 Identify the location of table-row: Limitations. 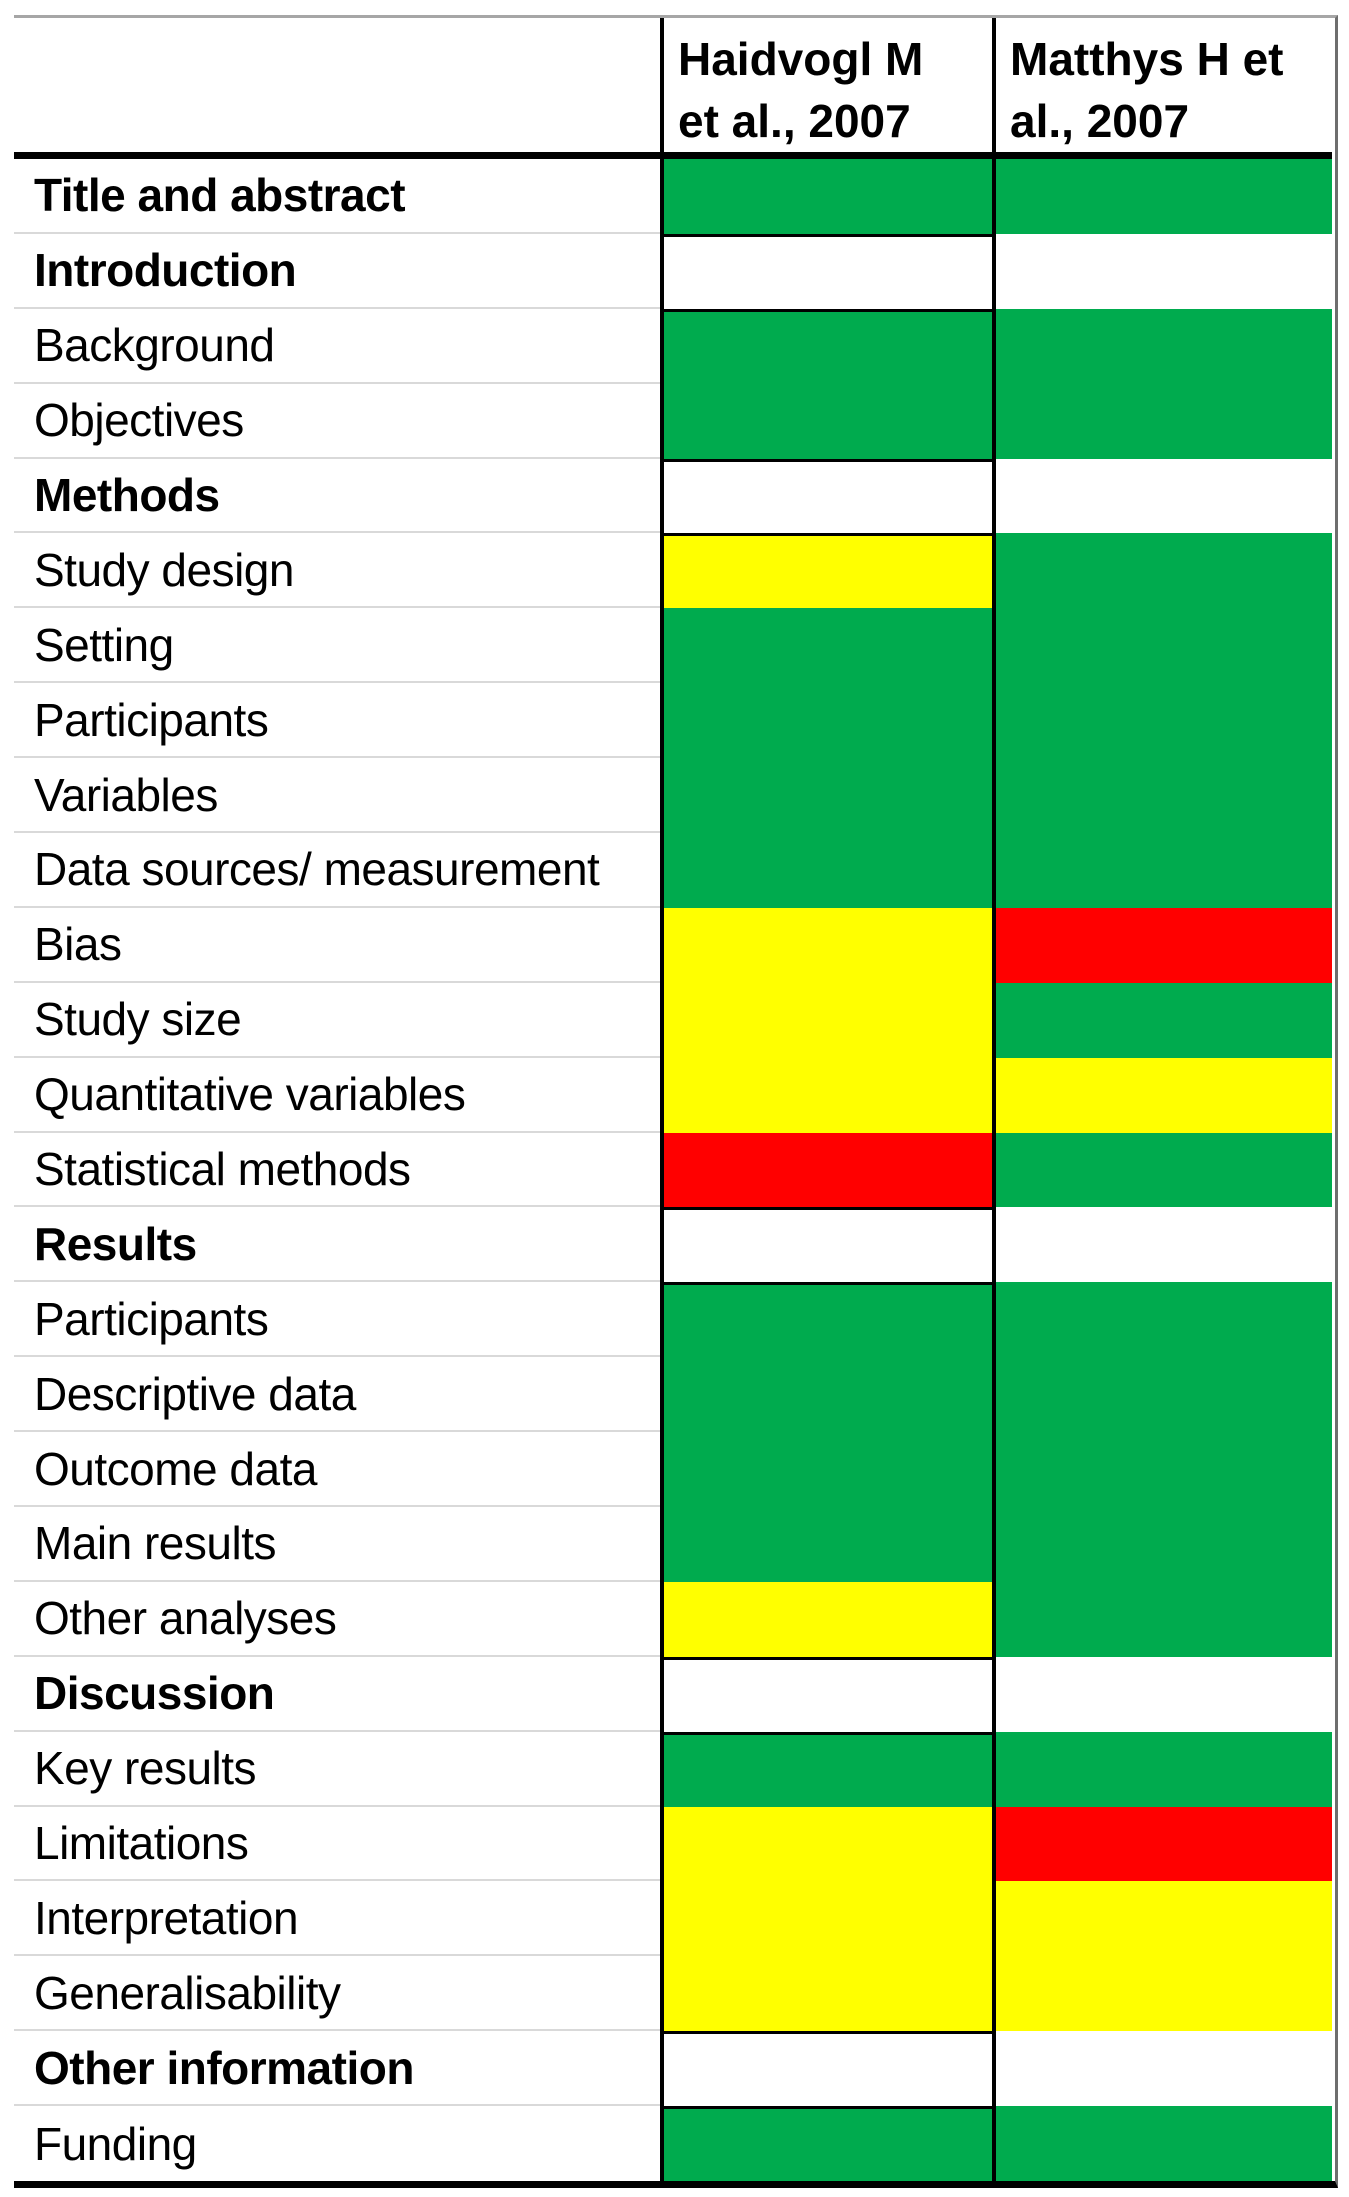
(673, 1844).